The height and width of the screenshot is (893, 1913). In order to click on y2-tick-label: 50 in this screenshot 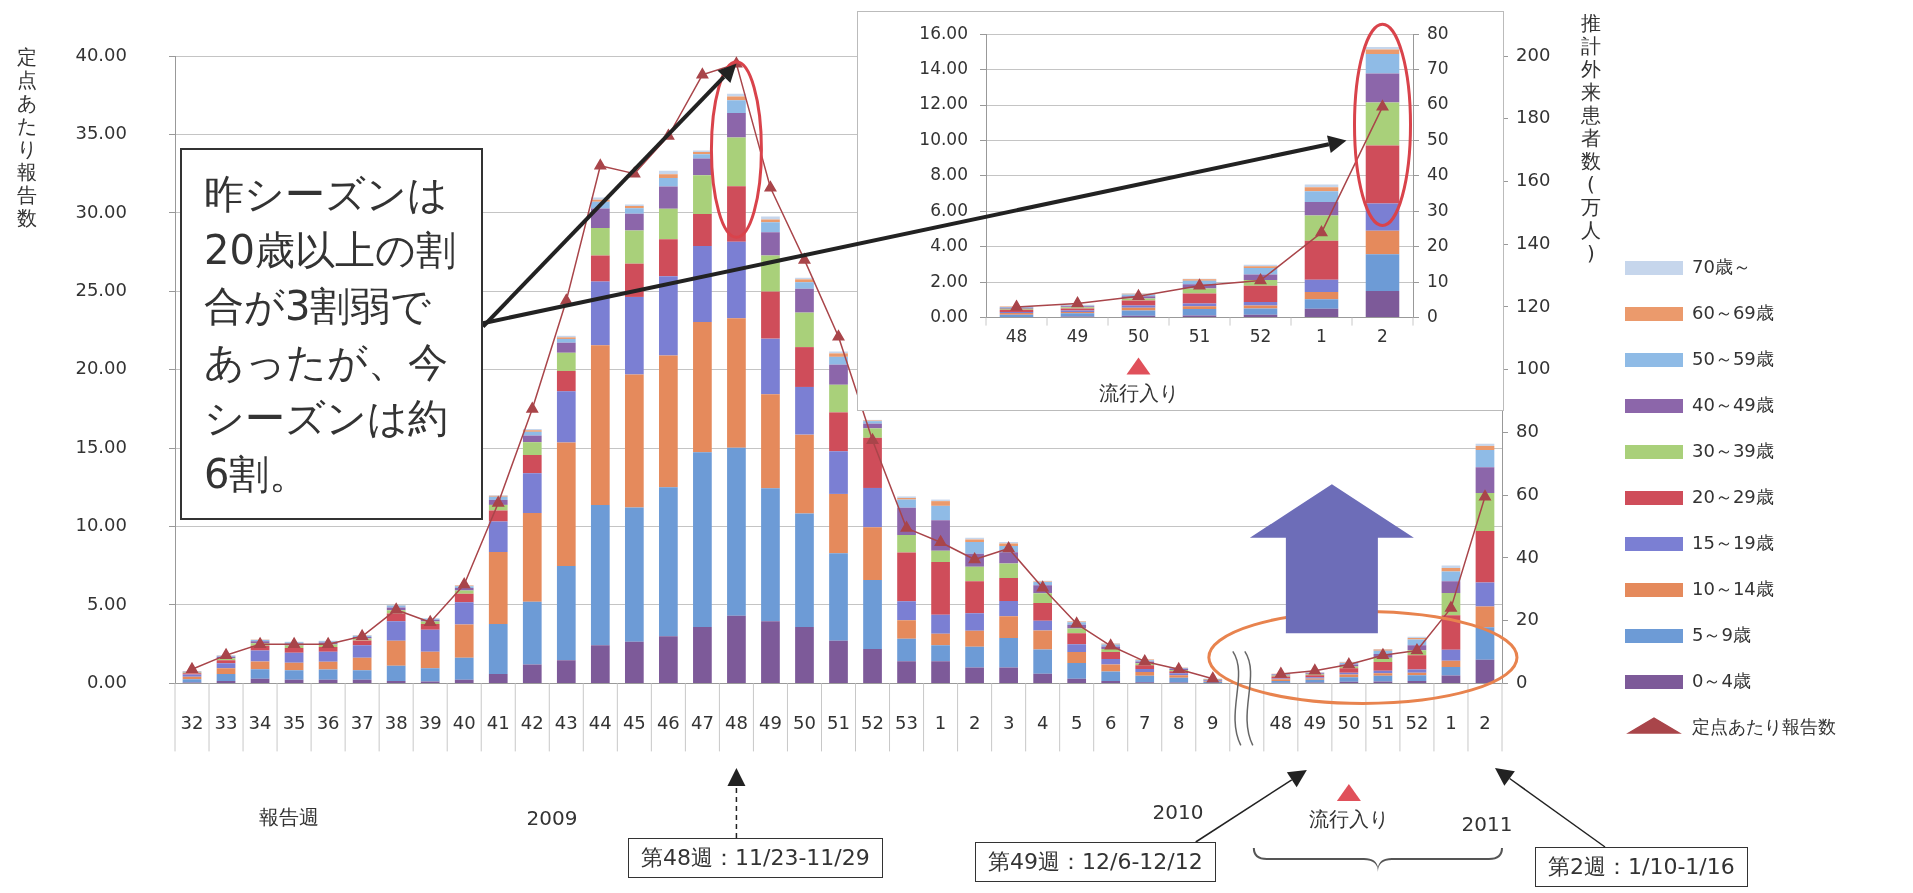, I will do `click(1438, 138)`.